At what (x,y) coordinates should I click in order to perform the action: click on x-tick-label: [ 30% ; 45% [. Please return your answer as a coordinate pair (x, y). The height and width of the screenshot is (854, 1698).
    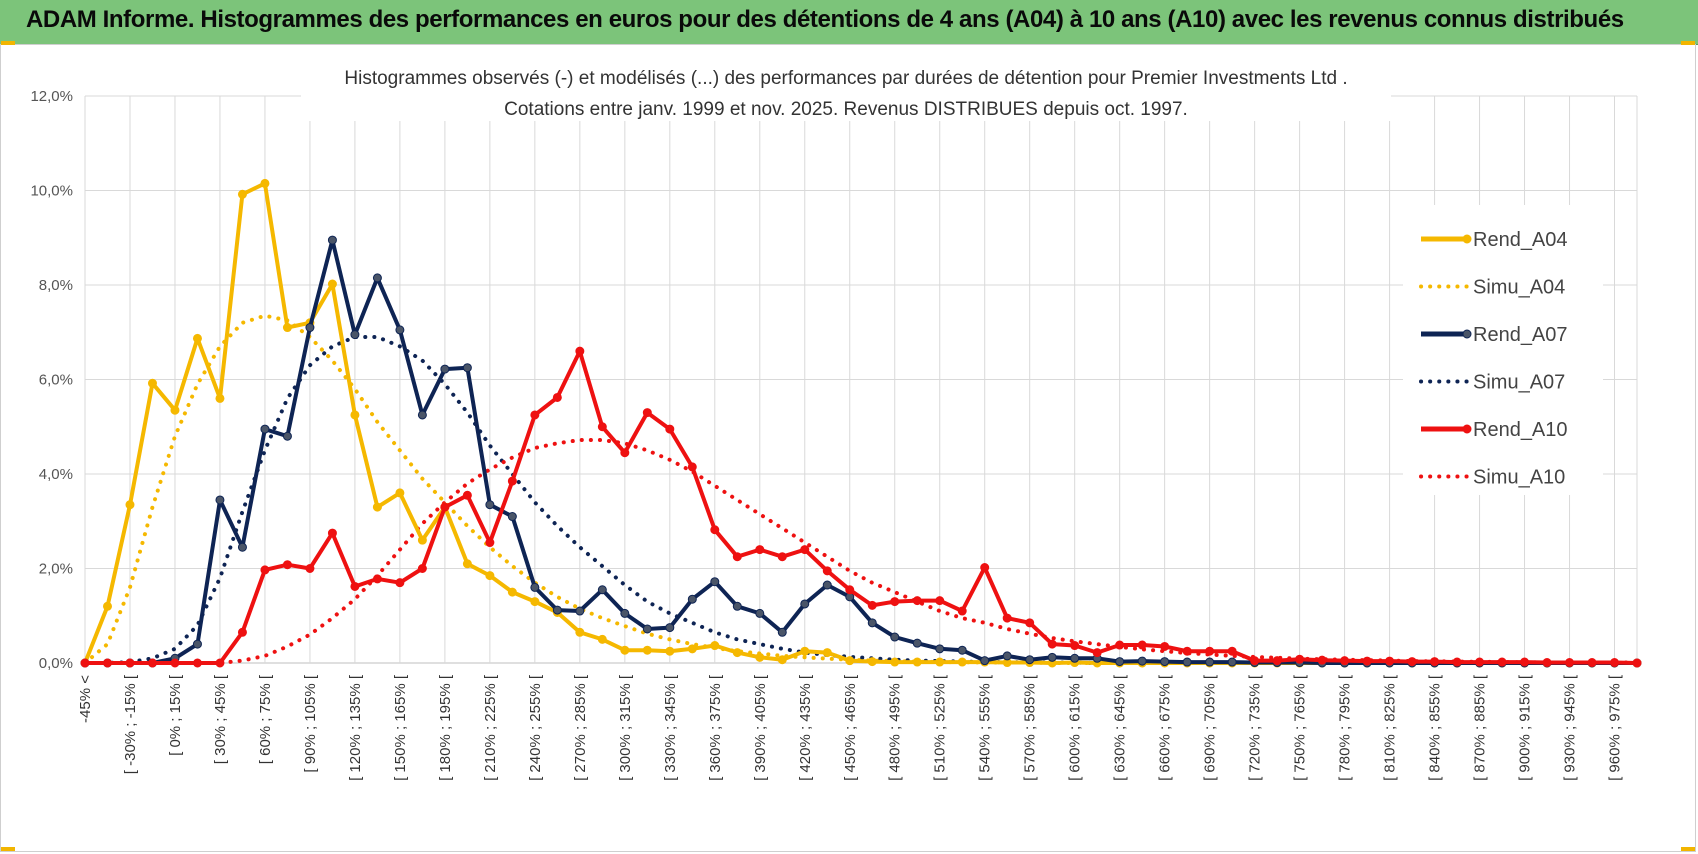
    Looking at the image, I should click on (220, 719).